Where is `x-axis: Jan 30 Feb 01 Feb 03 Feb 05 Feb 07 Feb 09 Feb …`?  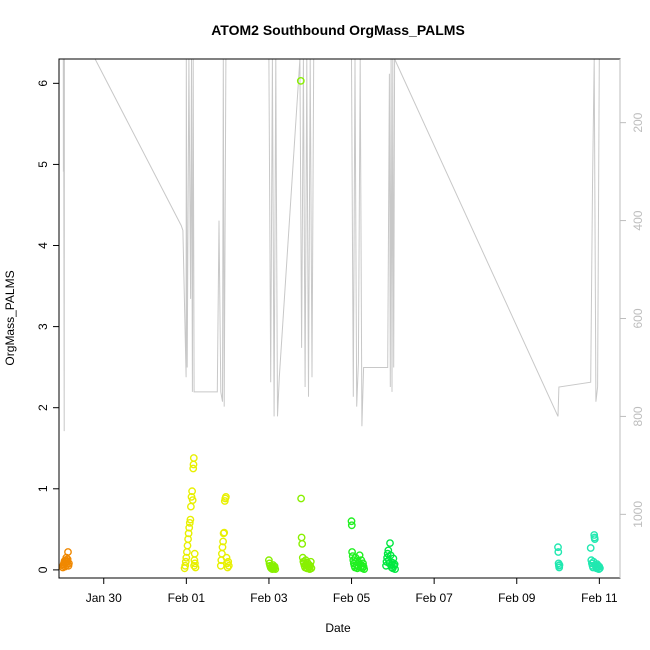
x-axis: Jan 30 Feb 01 Feb 03 Feb 05 Feb 07 Feb 09 Feb … is located at coordinates (352, 591).